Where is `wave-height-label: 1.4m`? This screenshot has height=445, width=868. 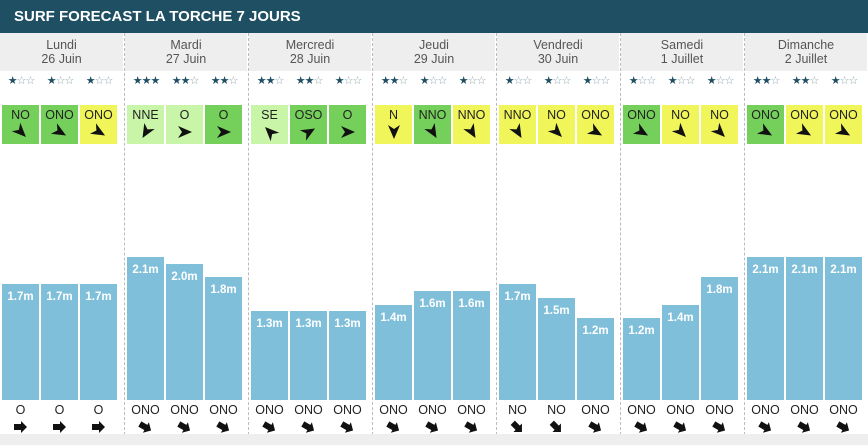 wave-height-label: 1.4m is located at coordinates (680, 318).